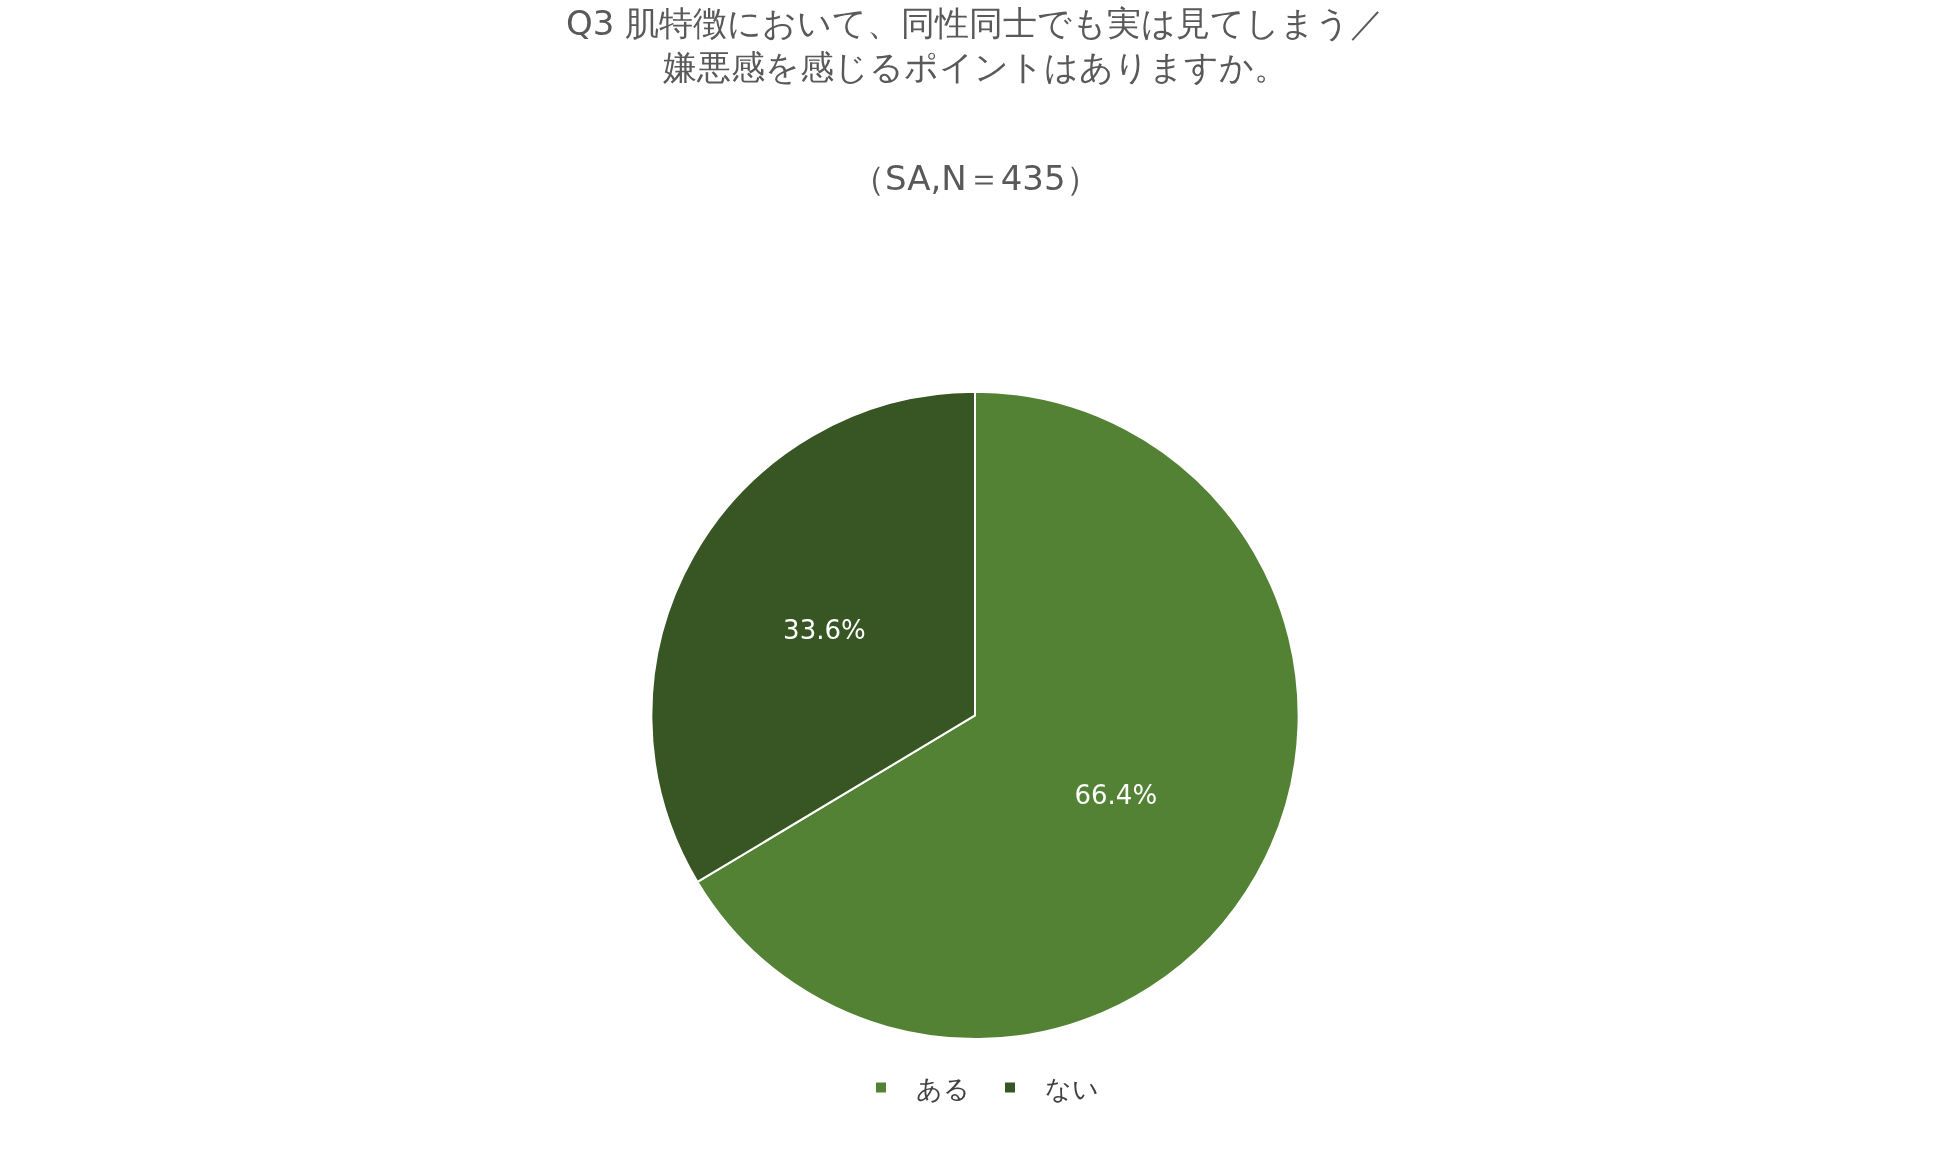  What do you see at coordinates (824, 630) in the screenshot?
I see `data-label: 33.6%` at bounding box center [824, 630].